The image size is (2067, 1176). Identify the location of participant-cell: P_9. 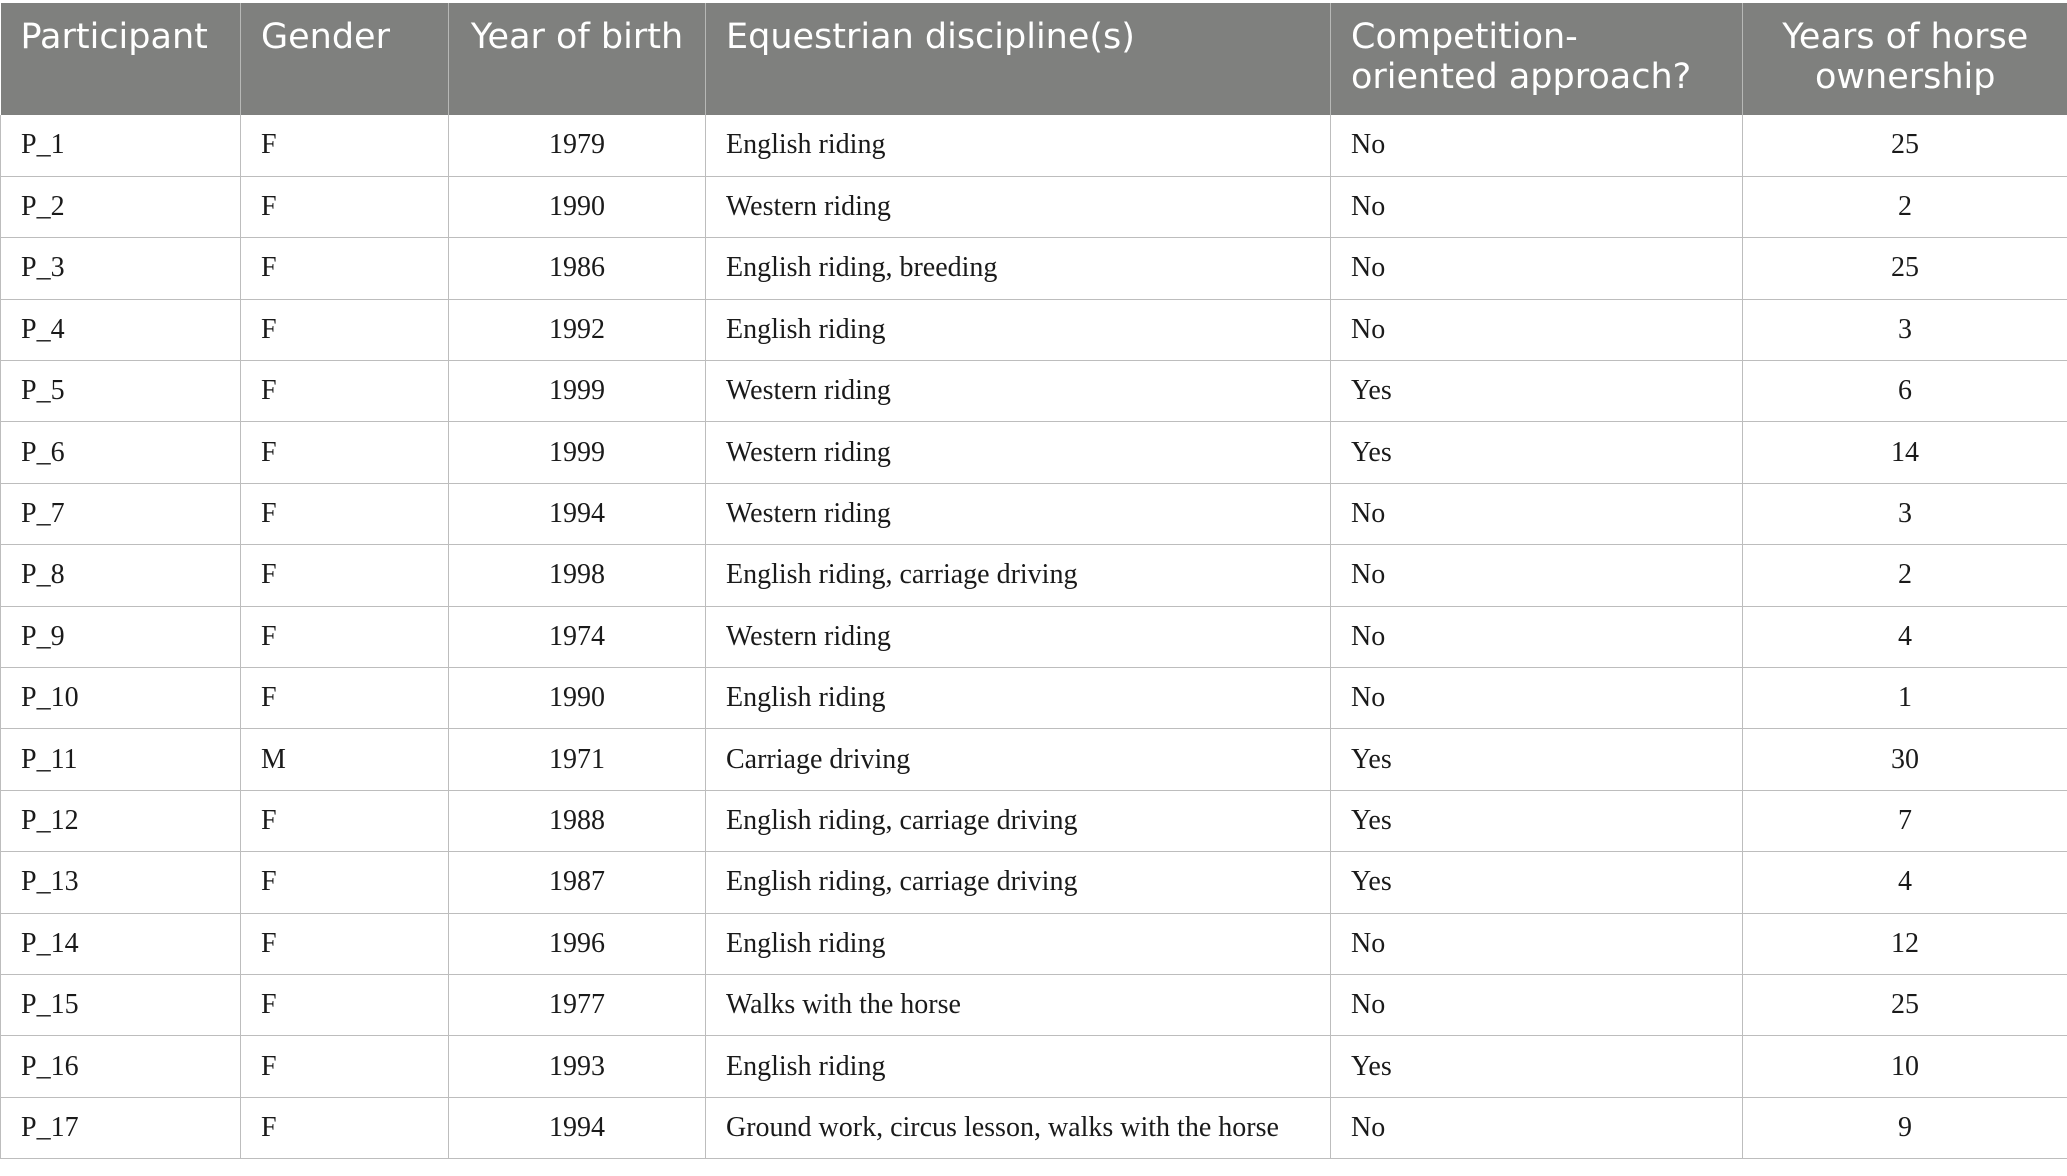
(120, 637).